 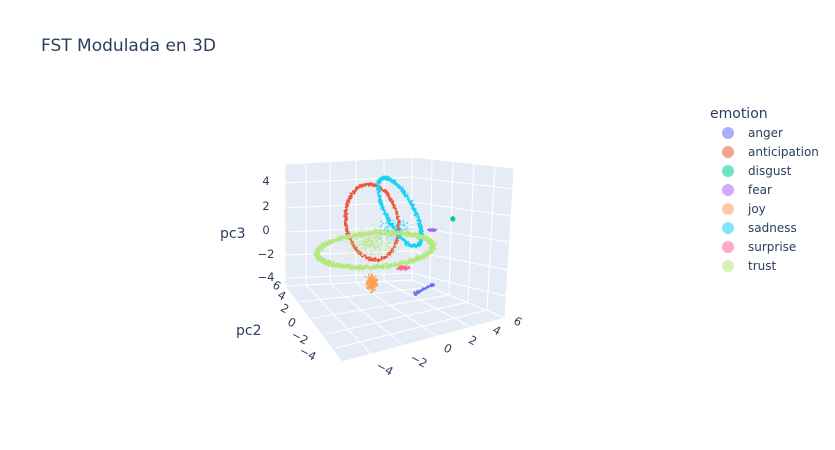 What do you see at coordinates (451, 218) in the screenshot?
I see `point-disgust` at bounding box center [451, 218].